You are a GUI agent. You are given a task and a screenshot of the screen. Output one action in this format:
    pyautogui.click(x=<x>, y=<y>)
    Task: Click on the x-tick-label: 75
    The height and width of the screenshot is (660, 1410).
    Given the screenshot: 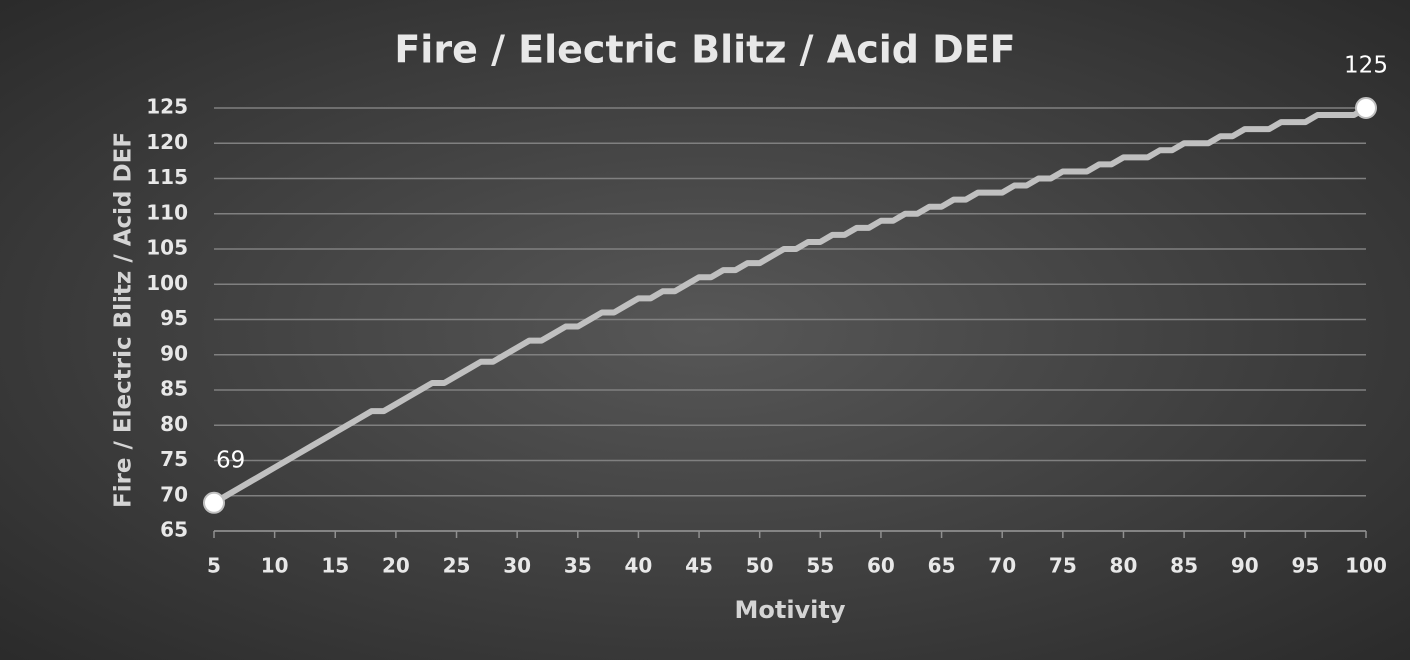 What is the action you would take?
    pyautogui.click(x=1063, y=566)
    